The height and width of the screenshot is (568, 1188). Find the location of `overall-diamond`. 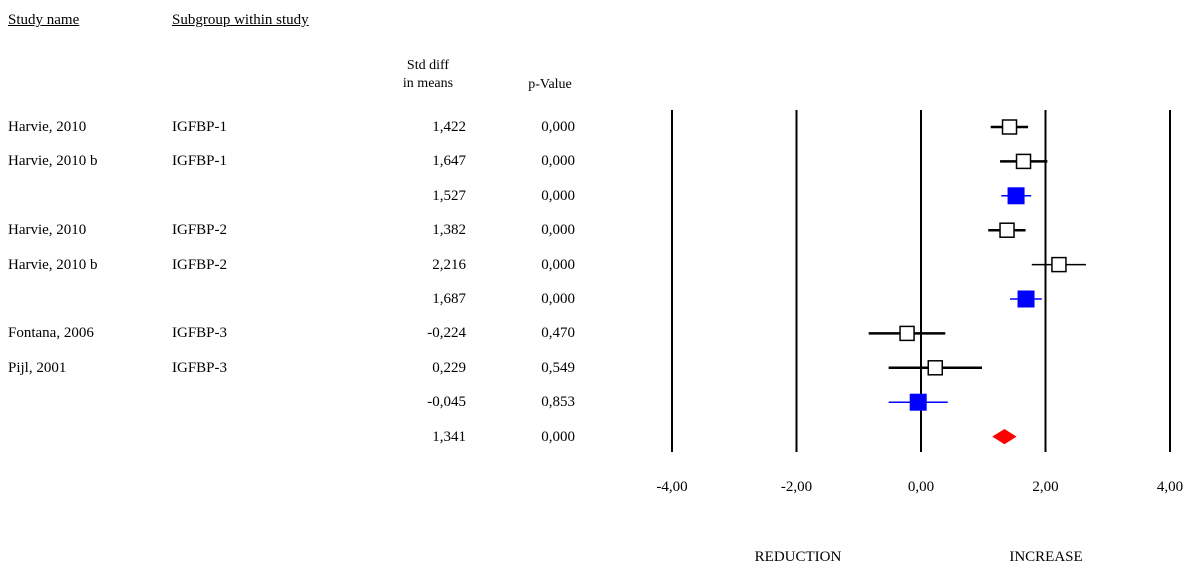

overall-diamond is located at coordinates (1004, 437).